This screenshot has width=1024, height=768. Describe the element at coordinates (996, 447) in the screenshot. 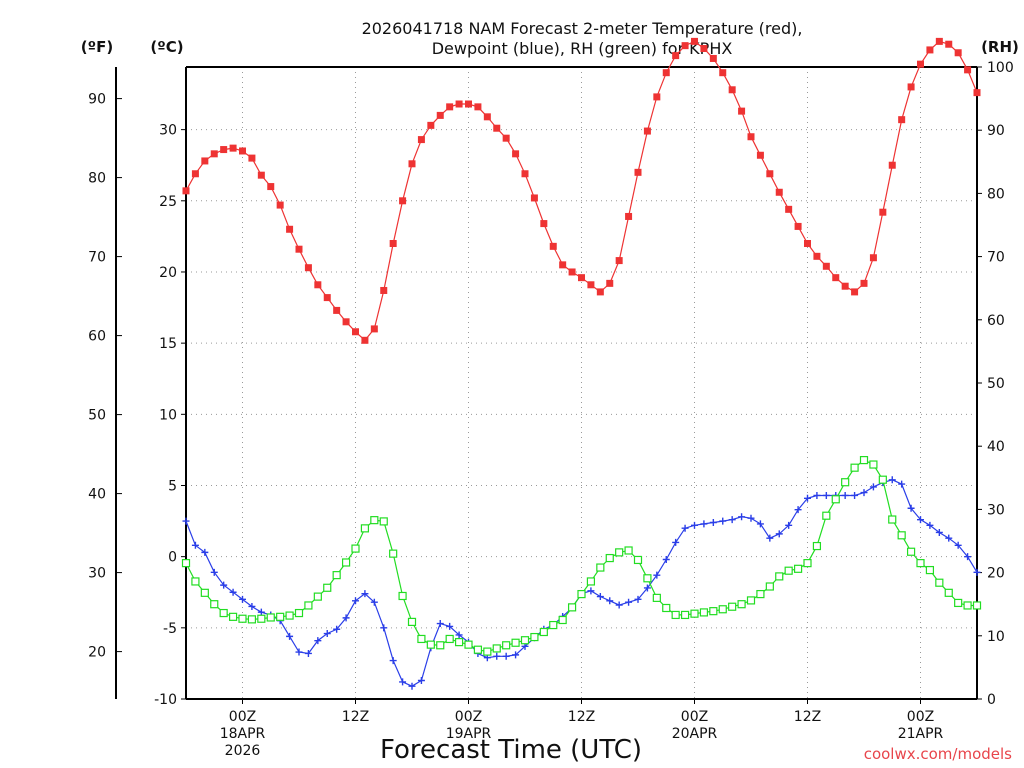

I see `rh-tick-label: 40` at that location.